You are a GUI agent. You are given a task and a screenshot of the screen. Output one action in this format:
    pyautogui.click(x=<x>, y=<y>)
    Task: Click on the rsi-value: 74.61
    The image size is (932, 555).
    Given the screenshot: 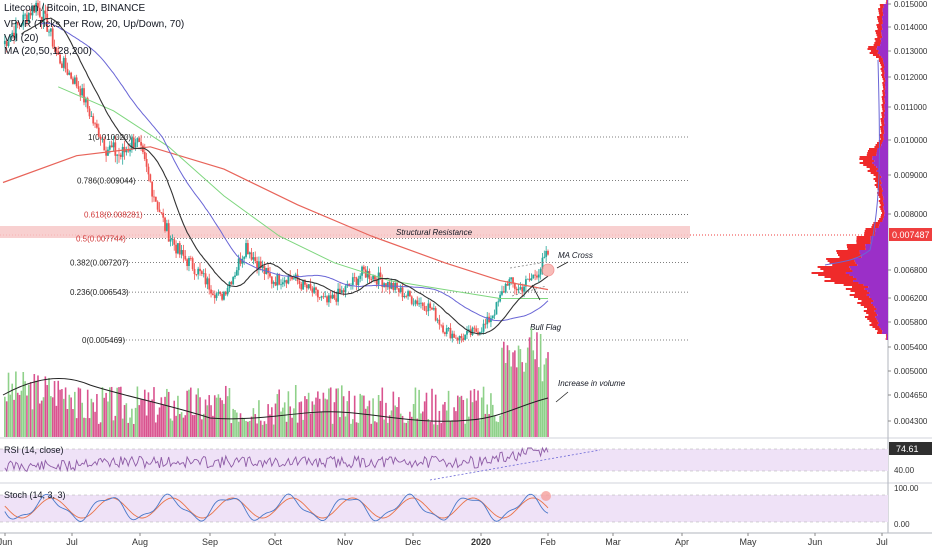 What is the action you would take?
    pyautogui.click(x=907, y=449)
    